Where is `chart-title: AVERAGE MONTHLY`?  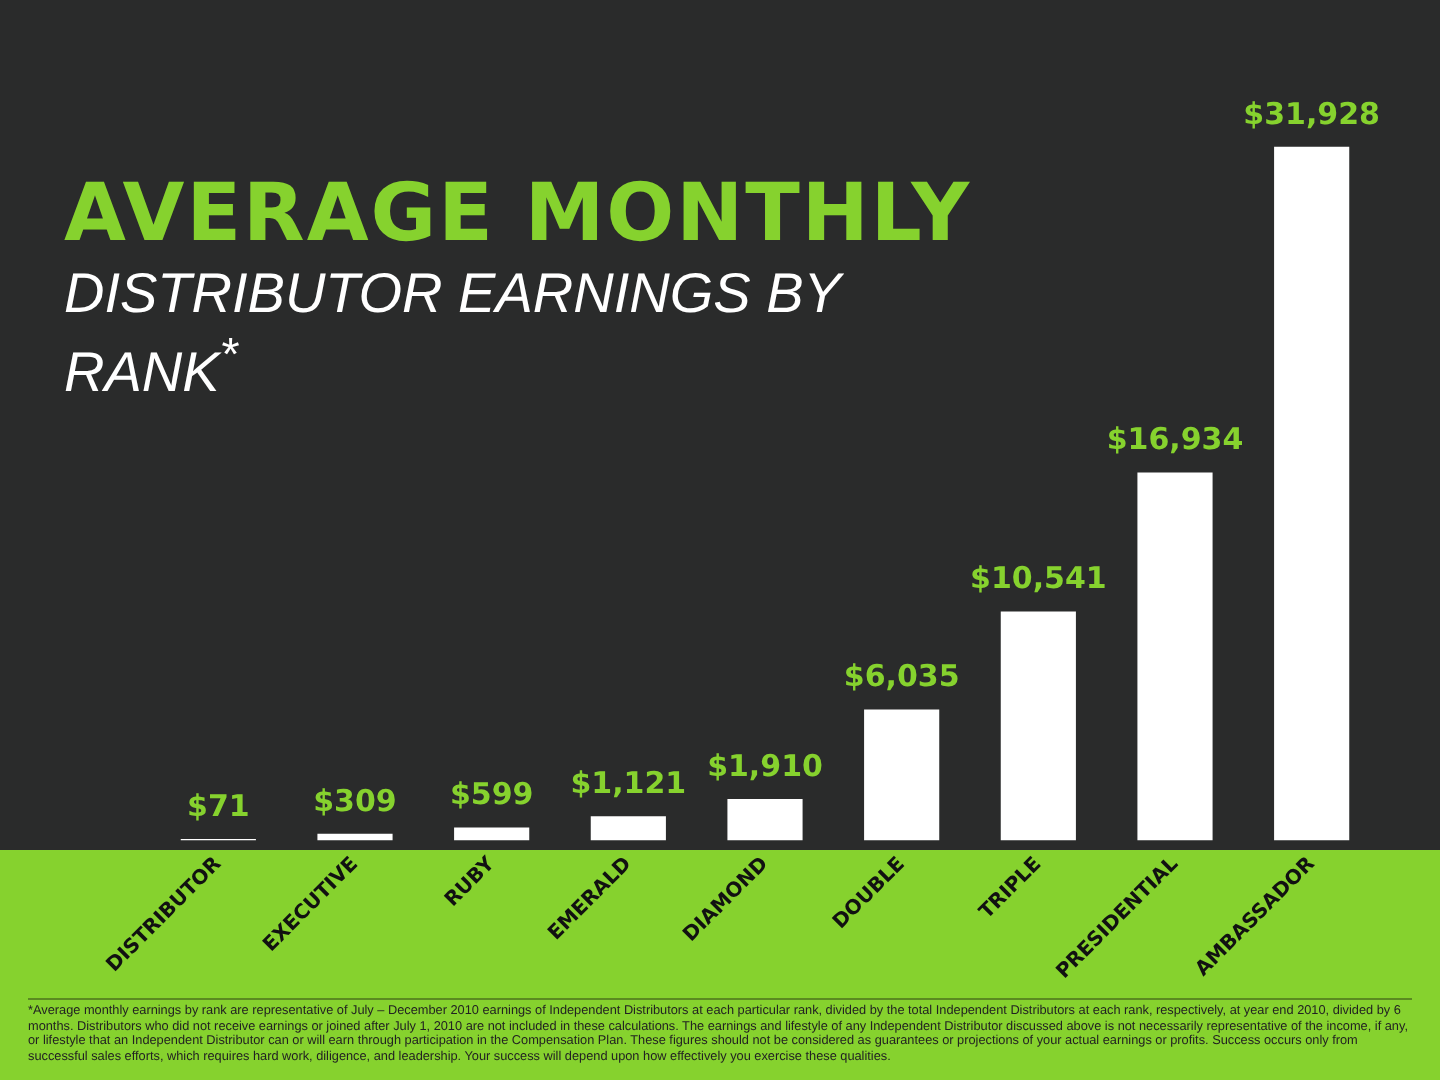
chart-title: AVERAGE MONTHLY is located at coordinates (518, 214).